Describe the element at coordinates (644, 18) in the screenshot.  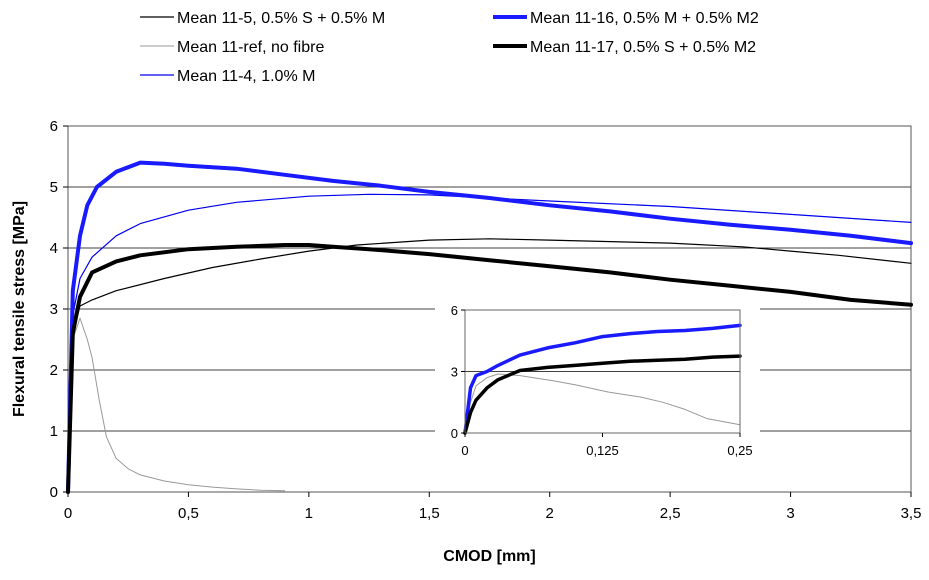
I see `legend-label-mean-11-16-0-5-m-0-5-m2: Mean 11-16, 0.5% M + 0.5% M2` at that location.